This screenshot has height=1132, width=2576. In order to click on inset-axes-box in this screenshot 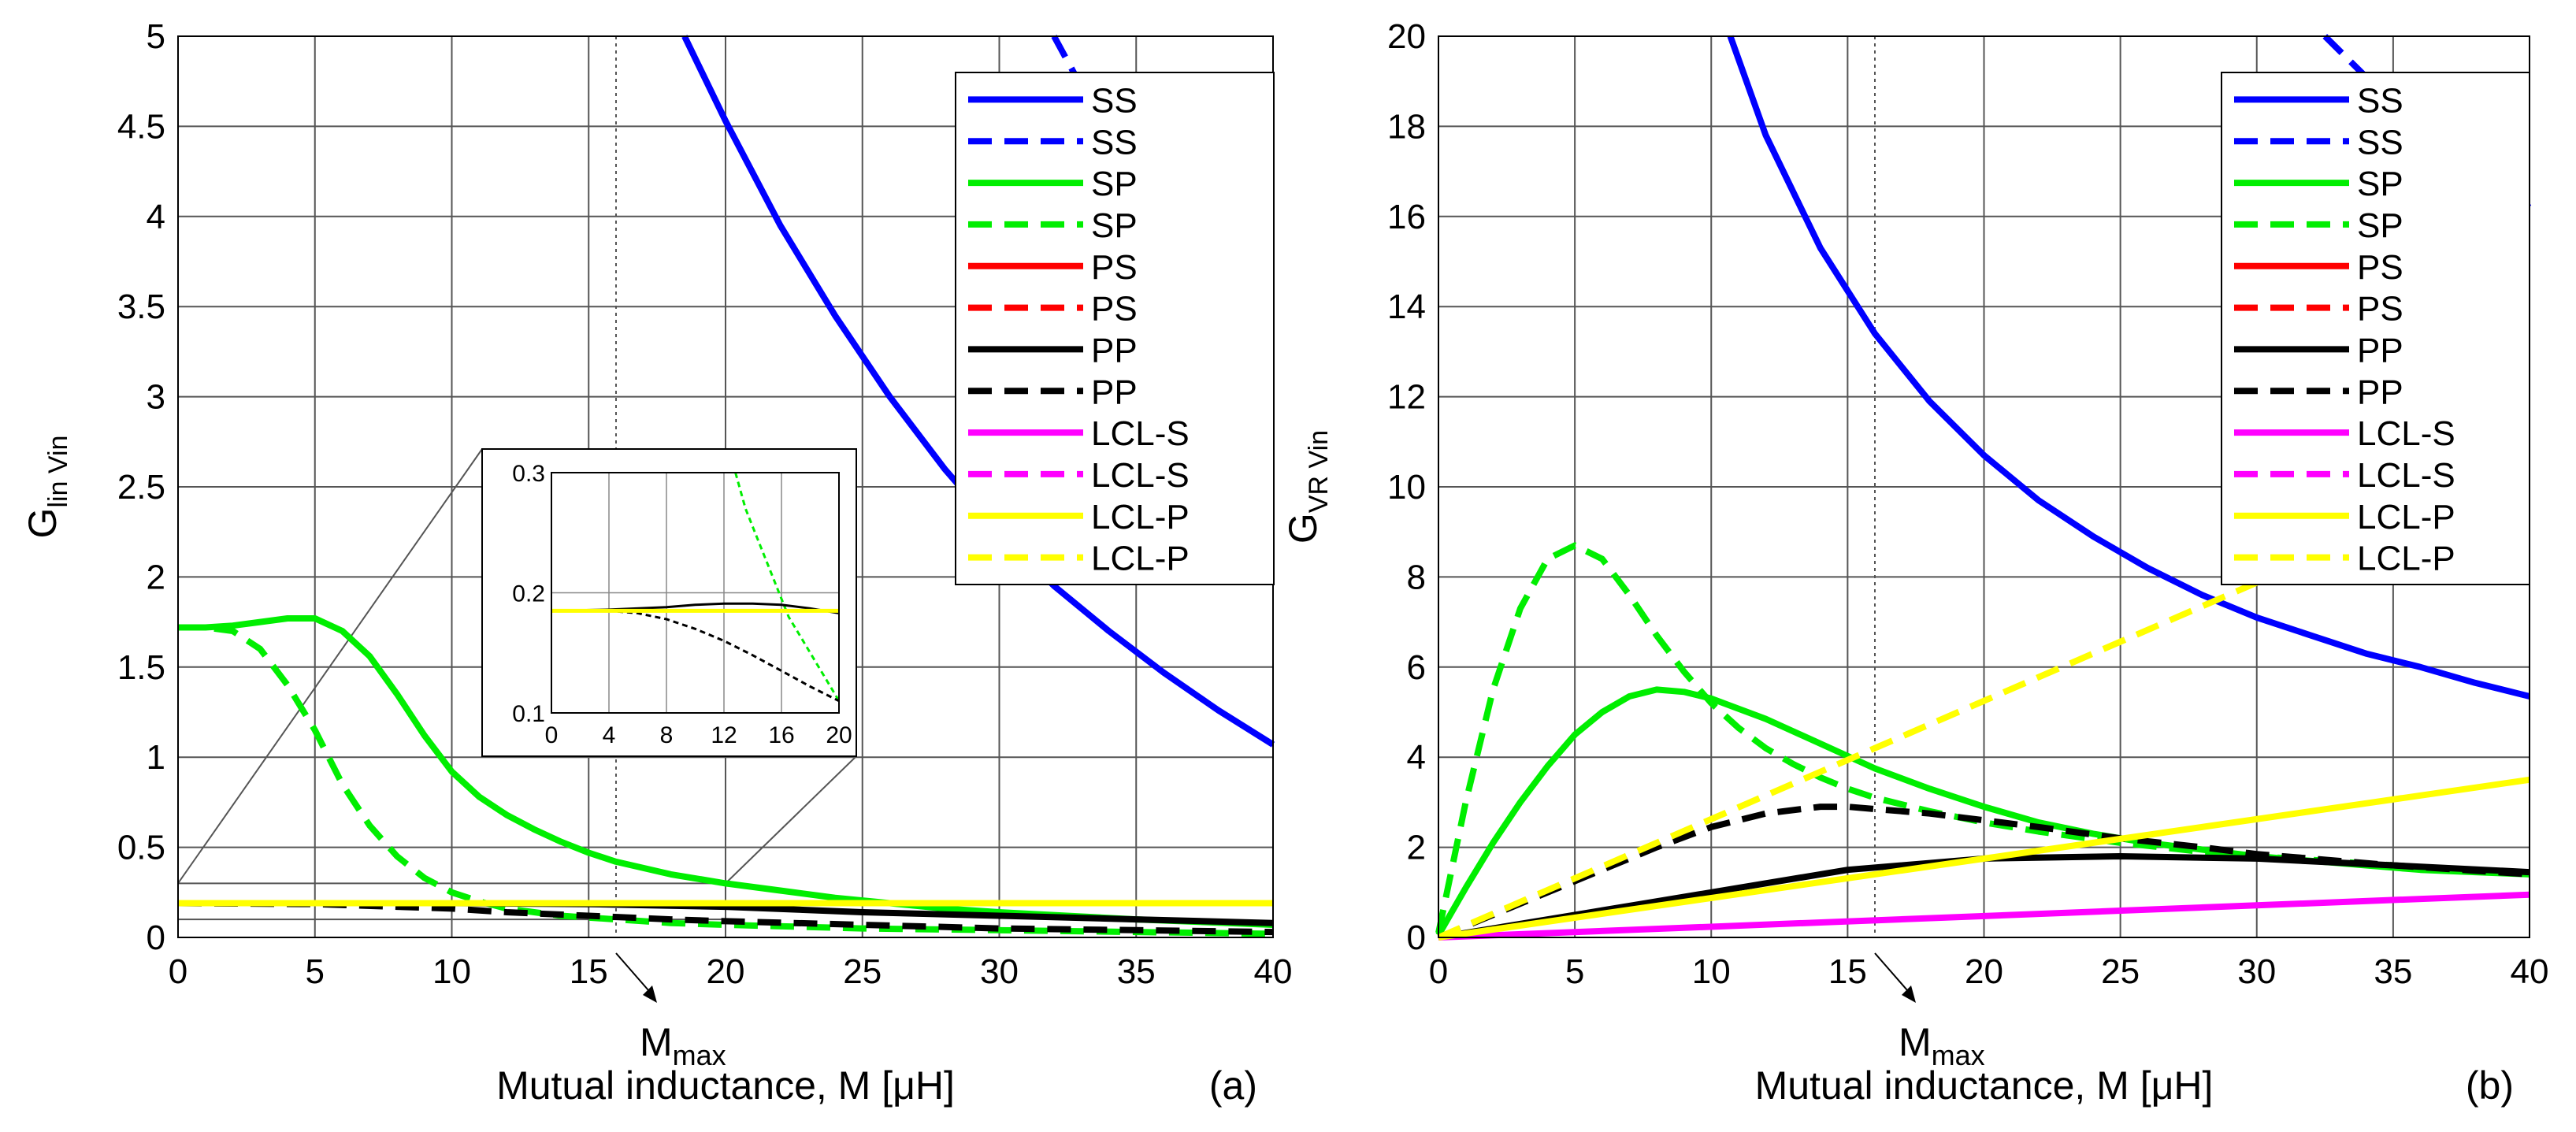, I will do `click(695, 593)`.